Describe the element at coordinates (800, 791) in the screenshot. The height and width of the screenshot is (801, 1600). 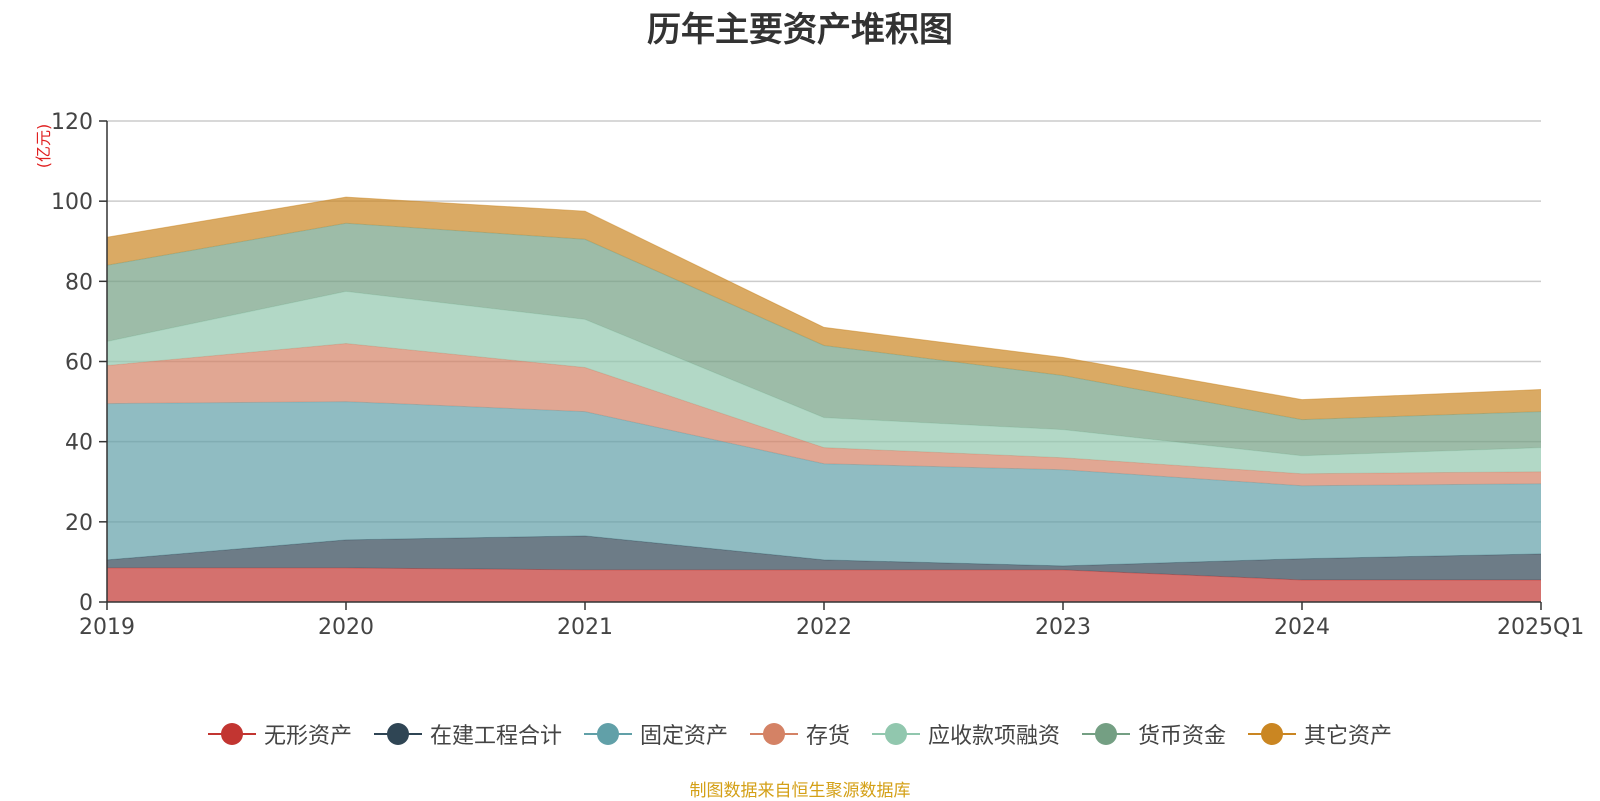
I see `source-note: 制图数据来自恒生聚源数据库` at that location.